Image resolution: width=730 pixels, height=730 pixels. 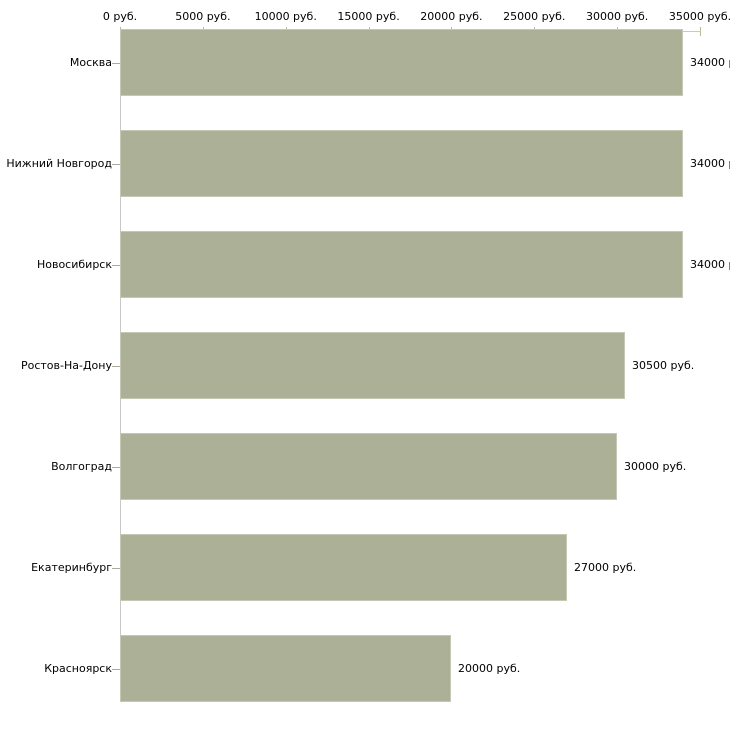 What do you see at coordinates (368, 16) in the screenshot?
I see `x-axis-tick-label: 15000 руб.` at bounding box center [368, 16].